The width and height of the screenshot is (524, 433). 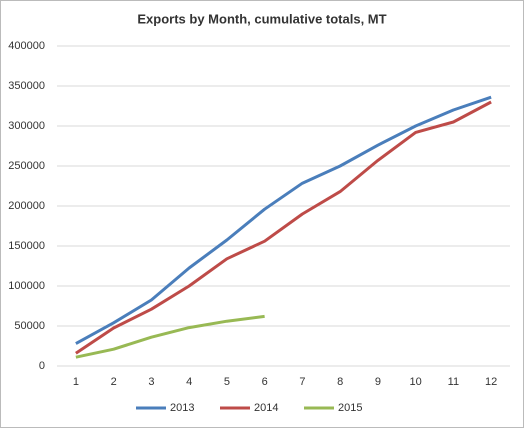 What do you see at coordinates (42, 366) in the screenshot?
I see `y-tick-label: 0` at bounding box center [42, 366].